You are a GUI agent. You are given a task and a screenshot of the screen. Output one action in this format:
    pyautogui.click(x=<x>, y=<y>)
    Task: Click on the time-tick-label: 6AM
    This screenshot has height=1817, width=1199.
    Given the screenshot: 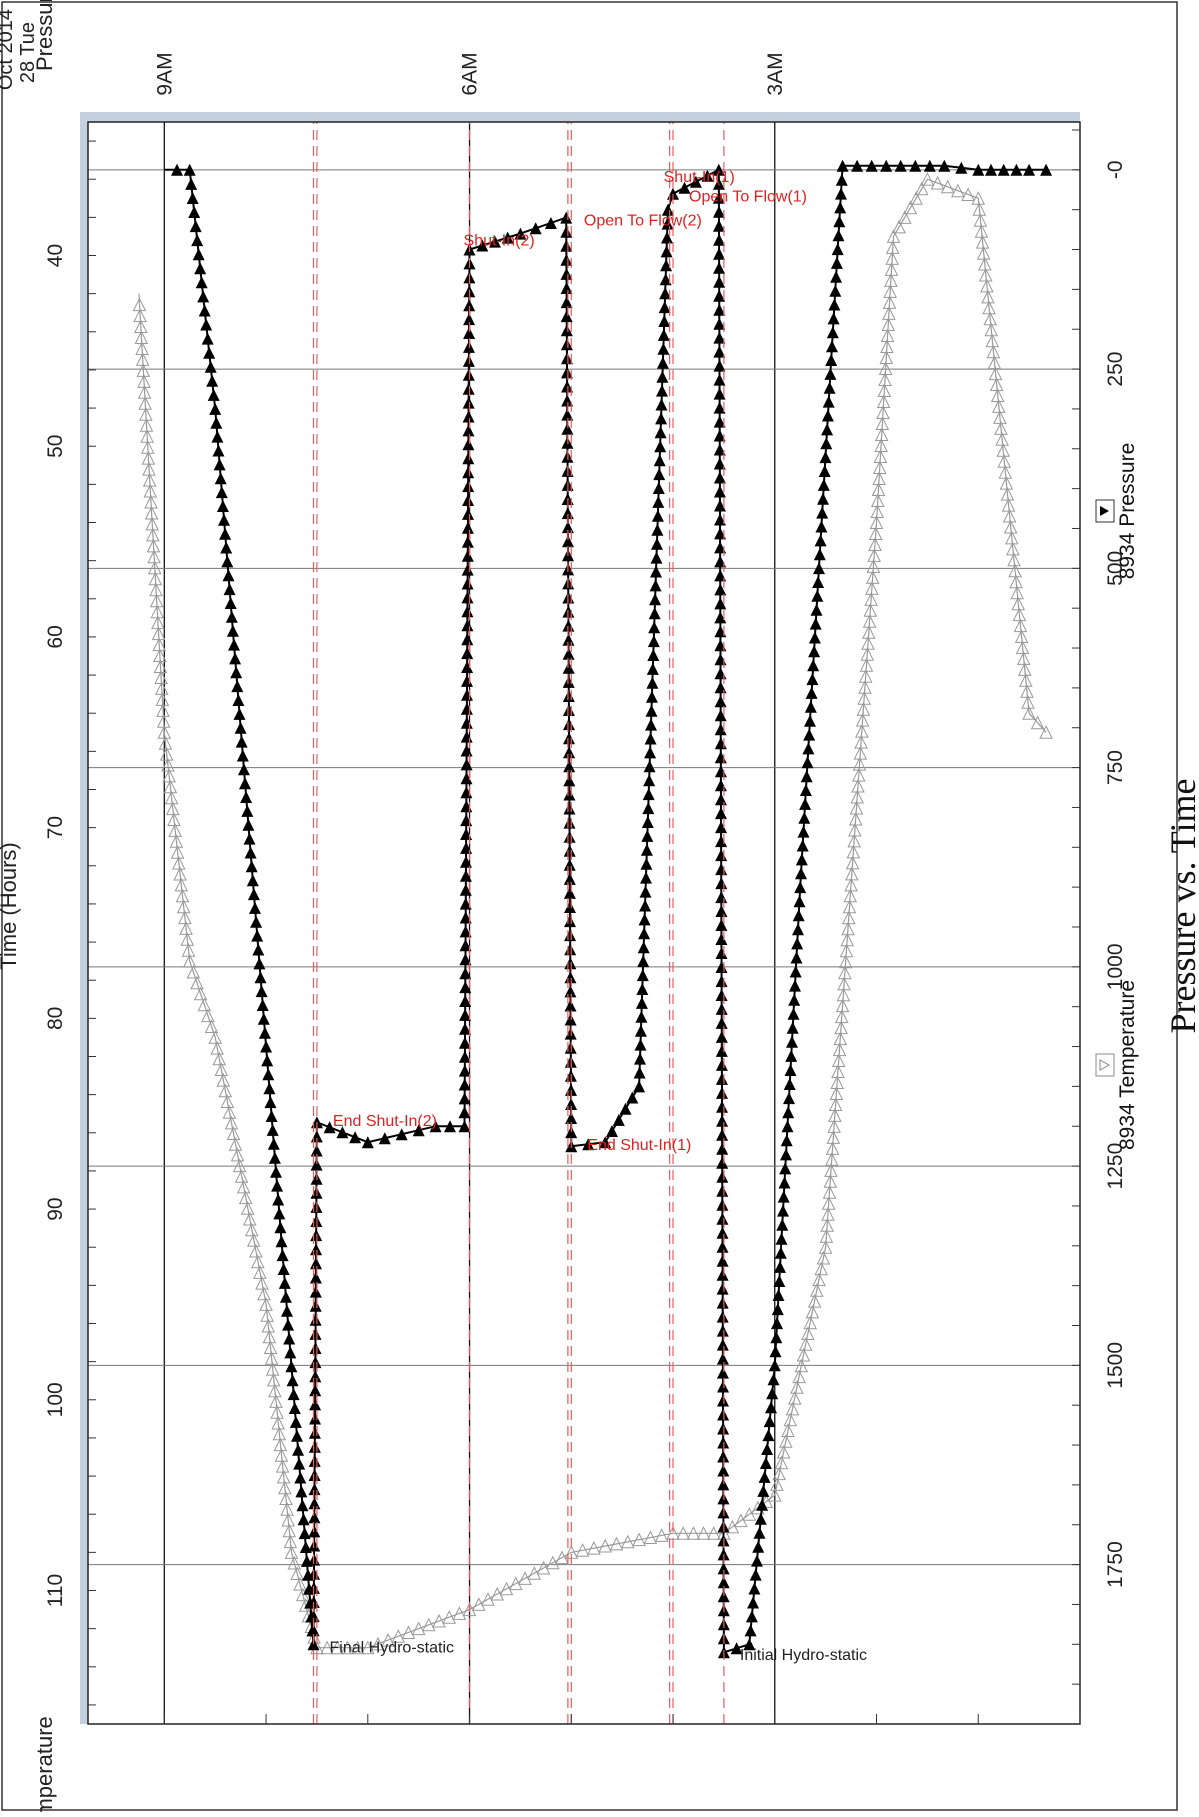 What is the action you would take?
    pyautogui.click(x=470, y=73)
    